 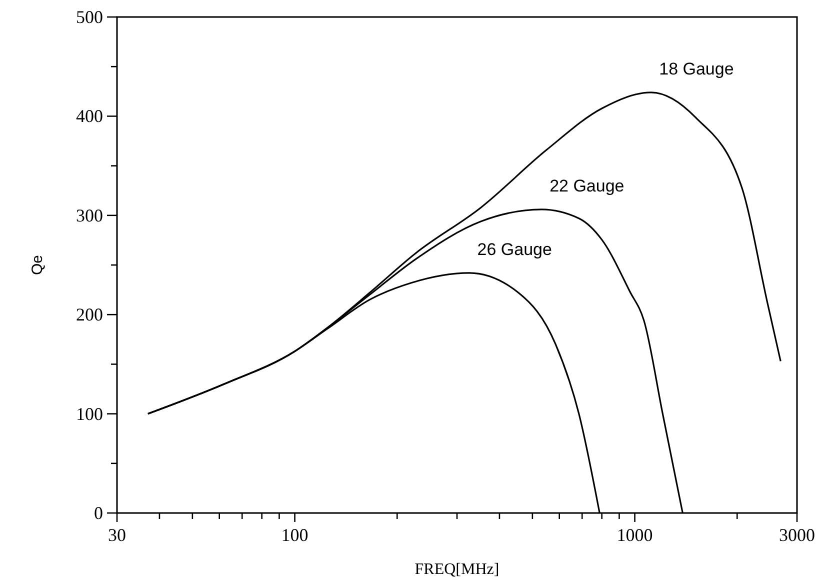 What do you see at coordinates (514, 249) in the screenshot?
I see `series-label: 26 Gauge` at bounding box center [514, 249].